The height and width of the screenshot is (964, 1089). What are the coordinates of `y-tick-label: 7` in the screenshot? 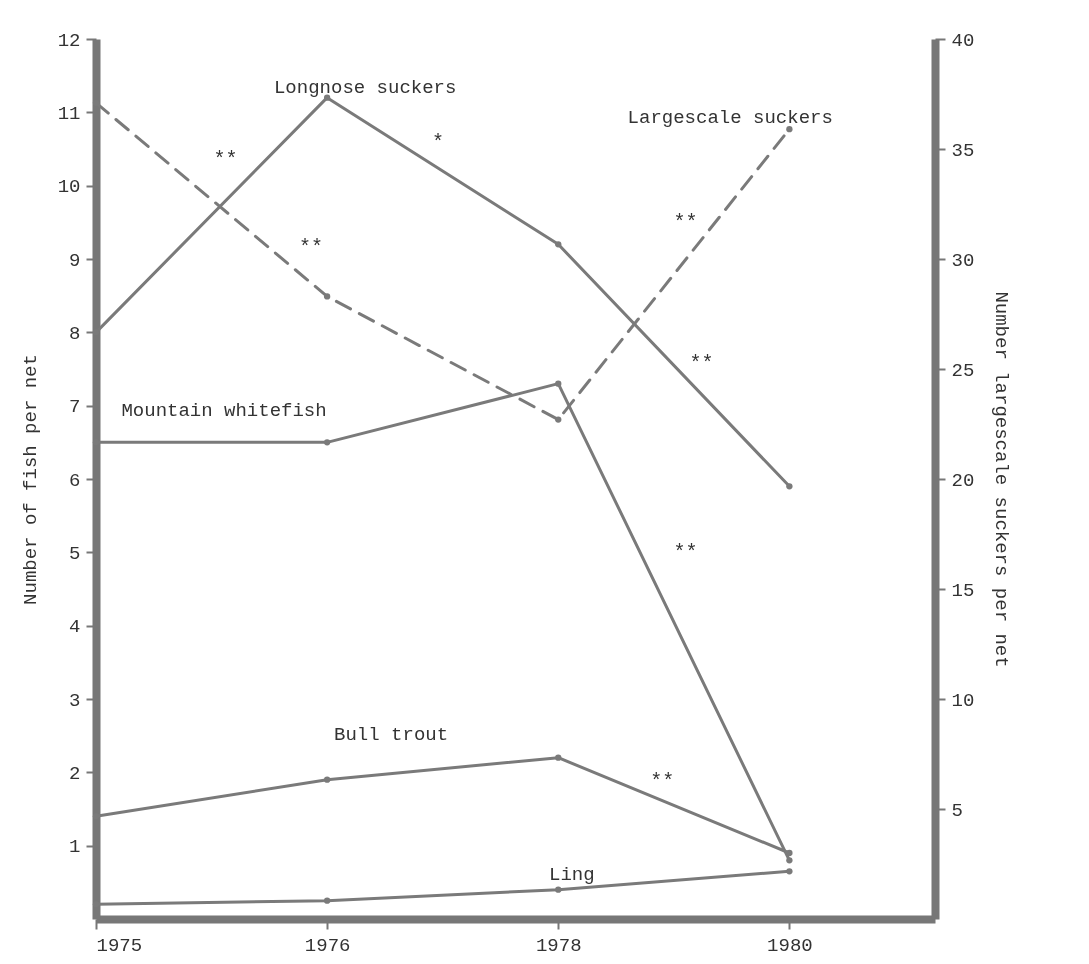 It's located at (75, 407).